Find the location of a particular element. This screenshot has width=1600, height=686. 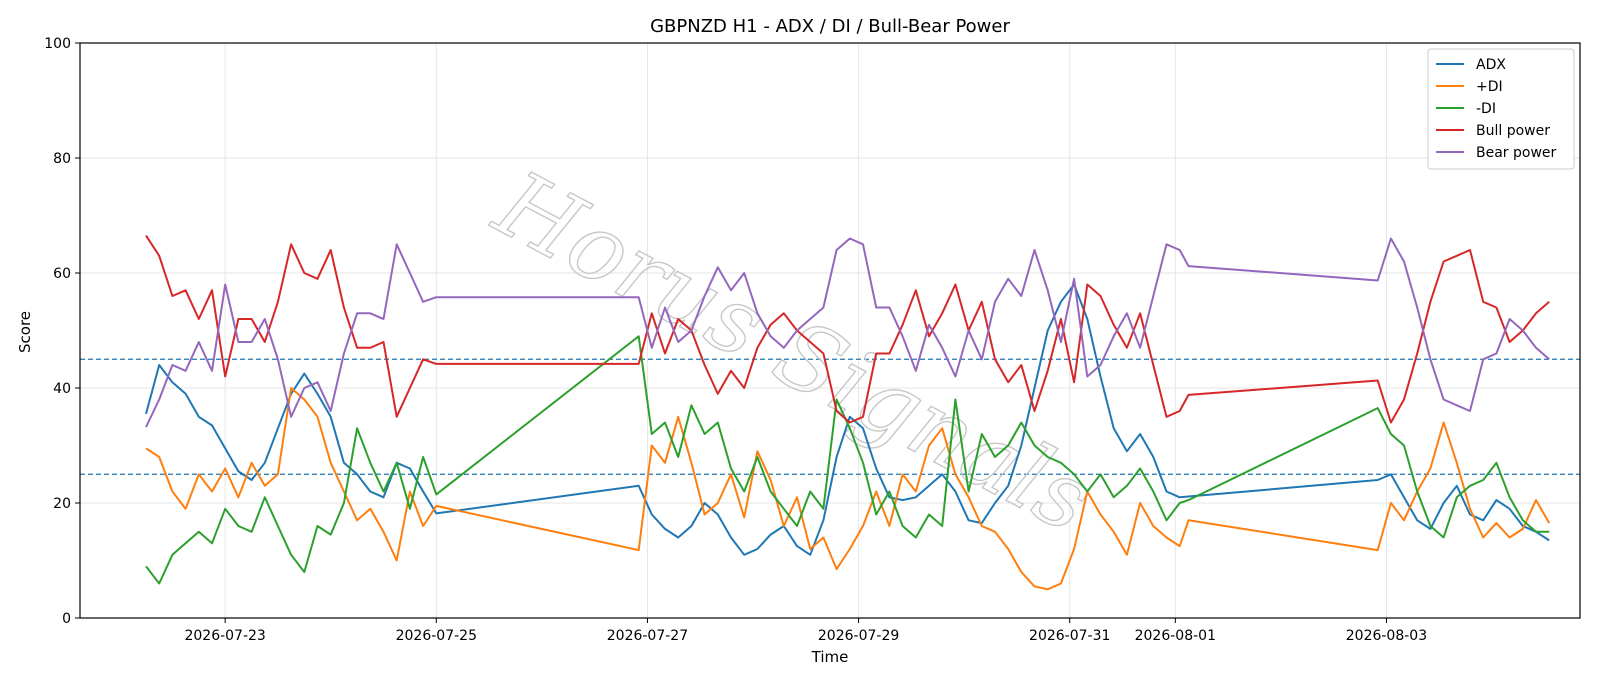

x-tick-label: 2026-07-27 is located at coordinates (647, 636).